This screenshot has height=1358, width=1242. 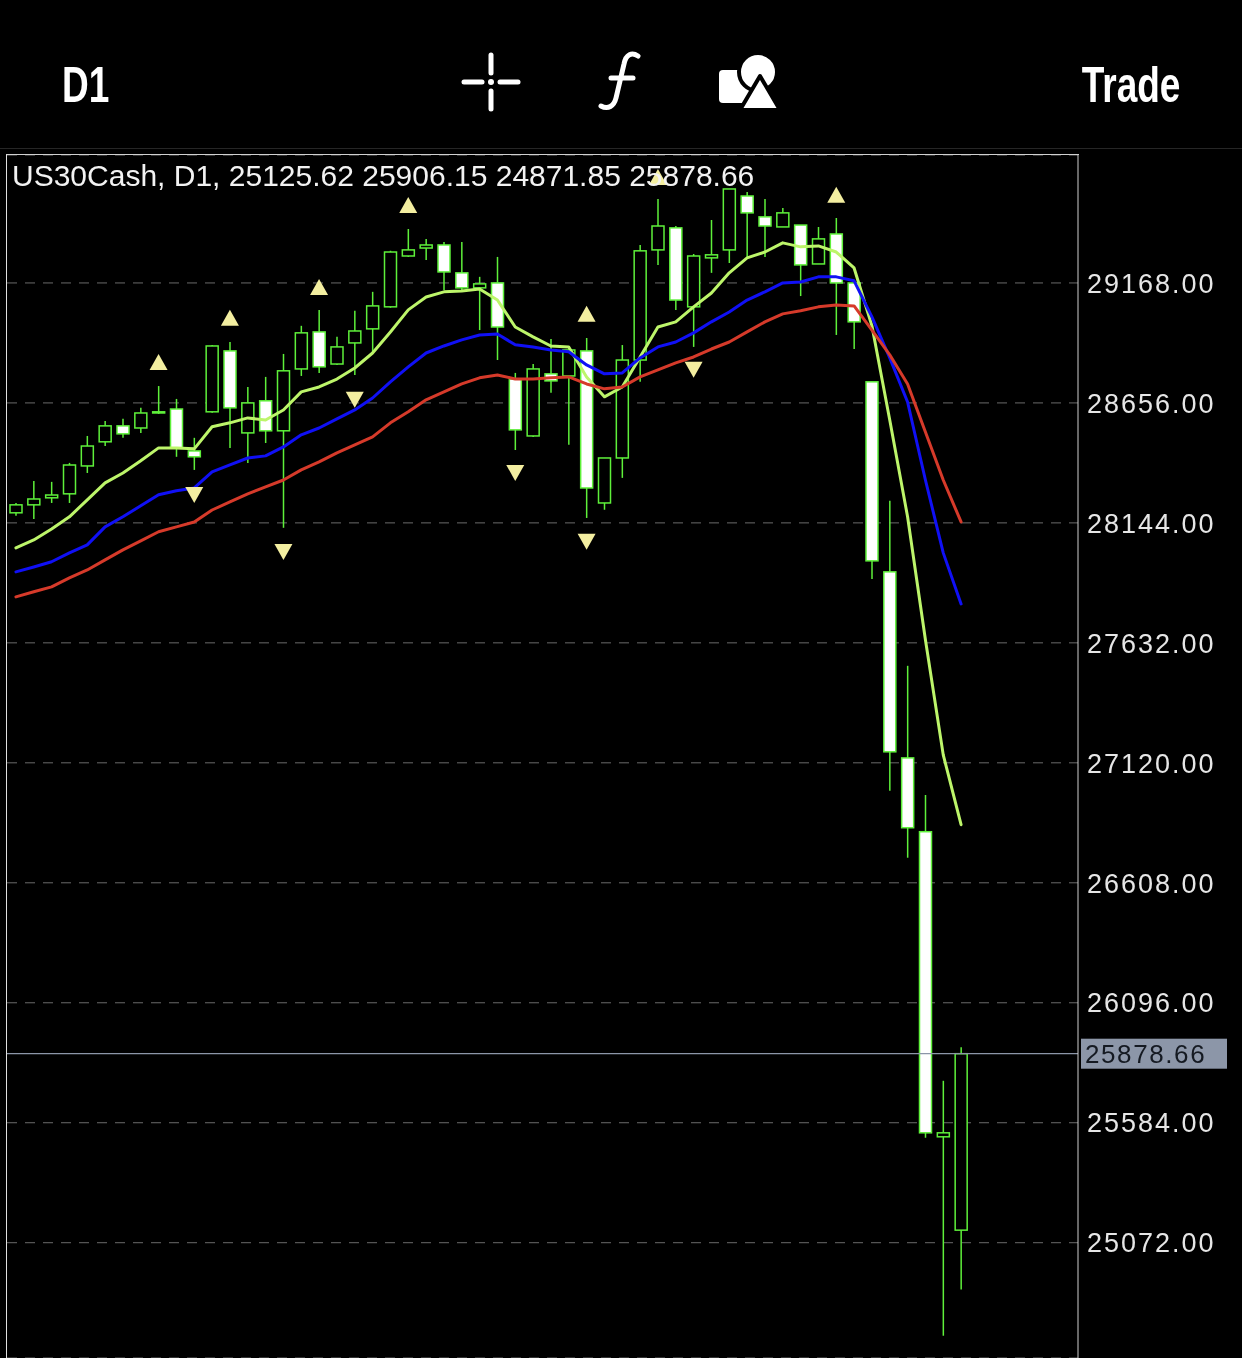 What do you see at coordinates (1151, 883) in the screenshot?
I see `y-tick-label: 26608.00` at bounding box center [1151, 883].